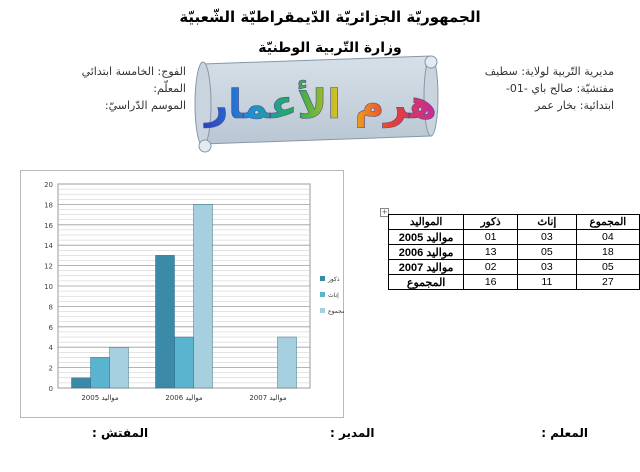 The height and width of the screenshot is (472, 640). I want to click on legend-label: إناث, so click(333, 295).